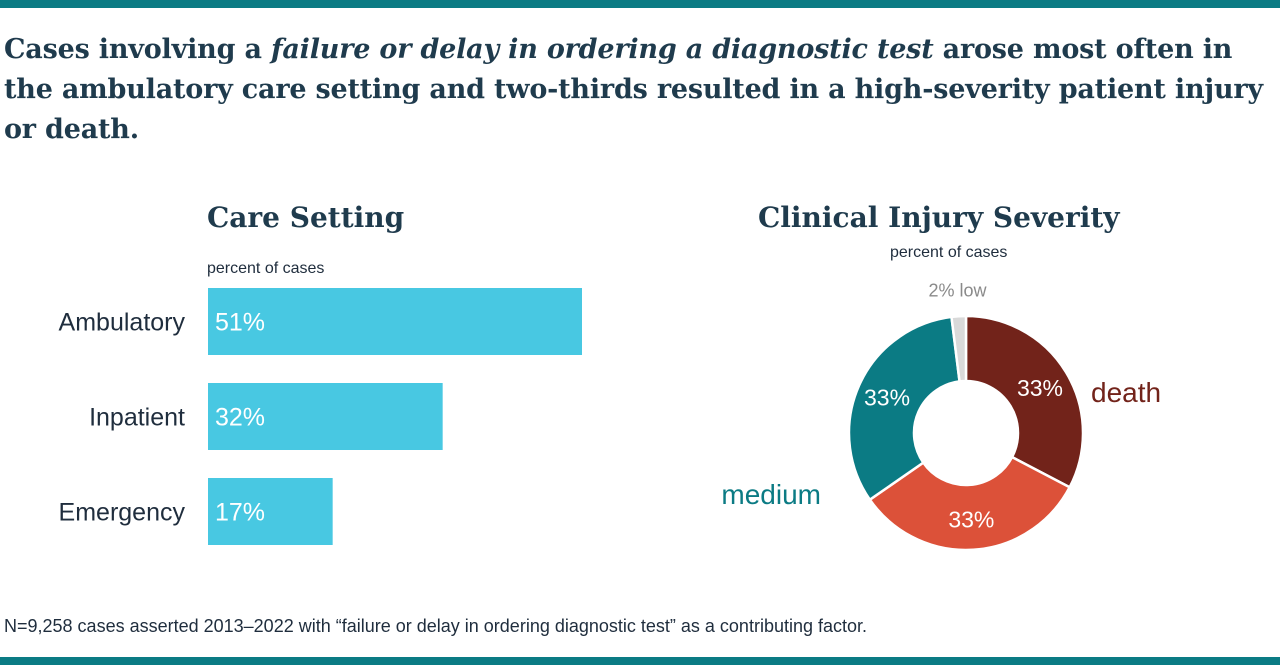  Describe the element at coordinates (270, 511) in the screenshot. I see `bar-emergency` at that location.